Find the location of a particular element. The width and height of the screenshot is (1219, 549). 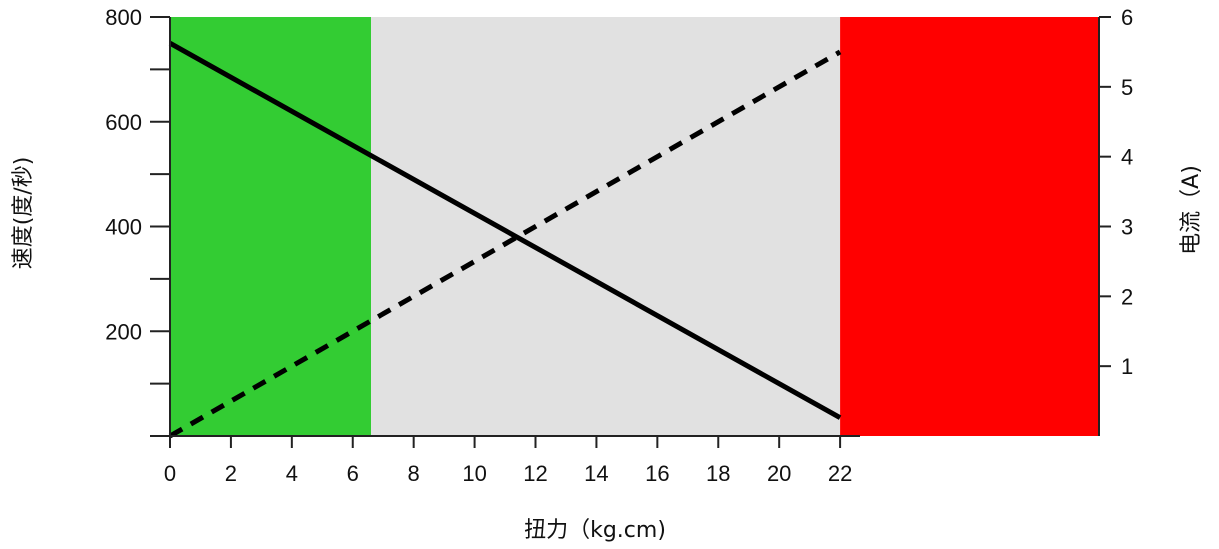

x-tick-label: 22 is located at coordinates (840, 473).